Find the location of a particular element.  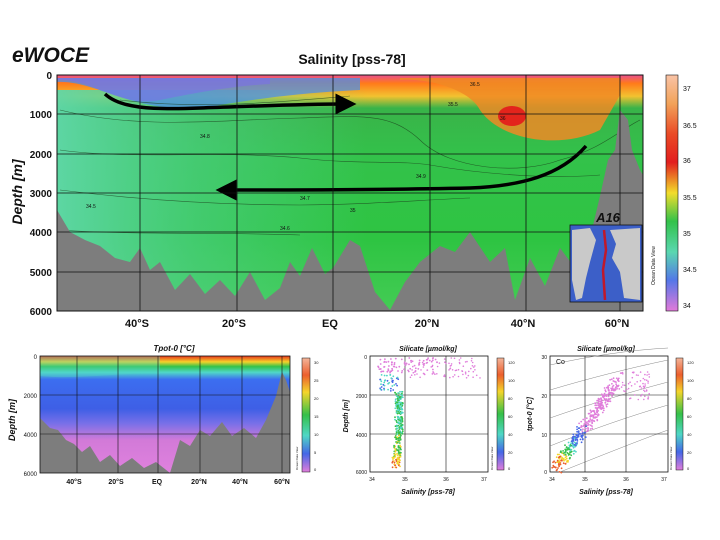

colorbar-tick: 35 is located at coordinates (687, 234).